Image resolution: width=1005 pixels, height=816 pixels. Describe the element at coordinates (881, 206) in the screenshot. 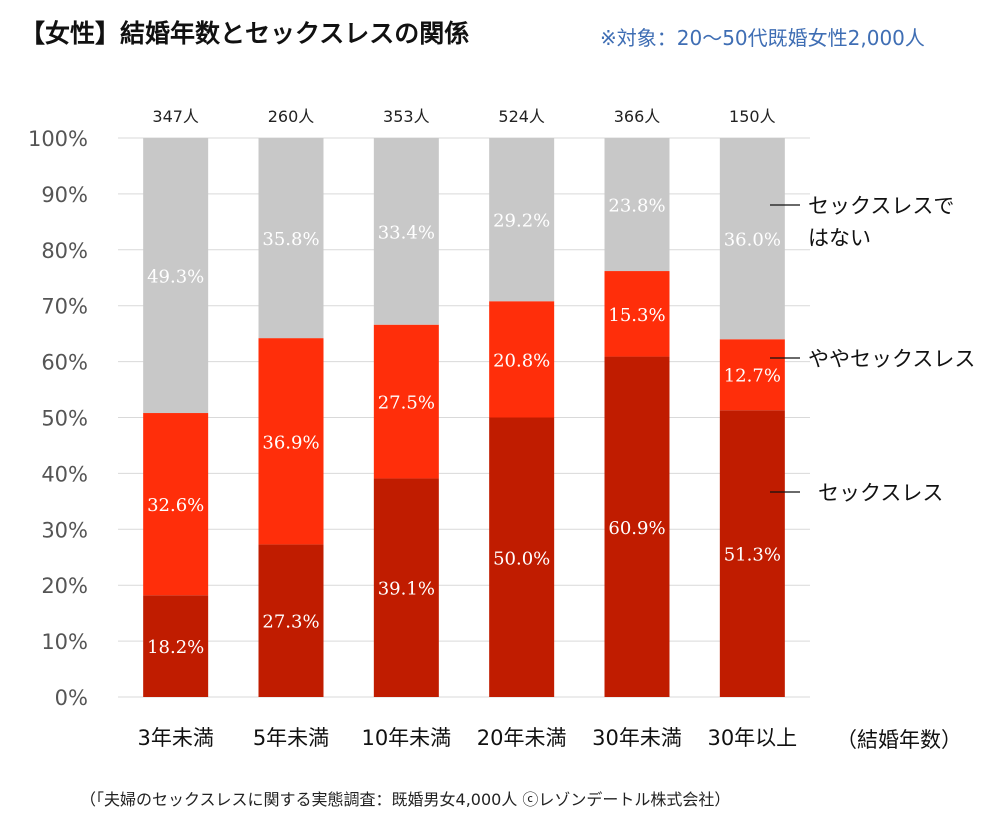

I see `legend-entry: セックスレスで` at that location.